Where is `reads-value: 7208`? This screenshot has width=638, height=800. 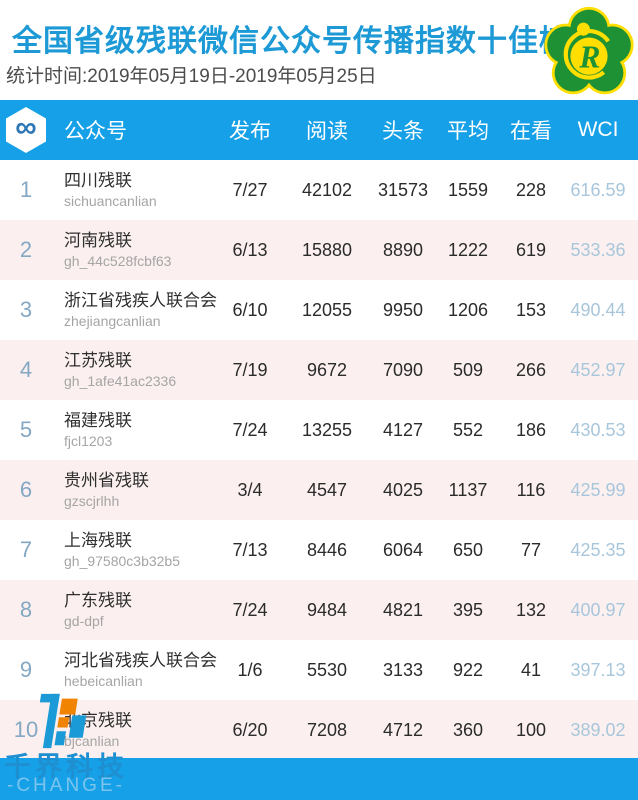 reads-value: 7208 is located at coordinates (327, 729).